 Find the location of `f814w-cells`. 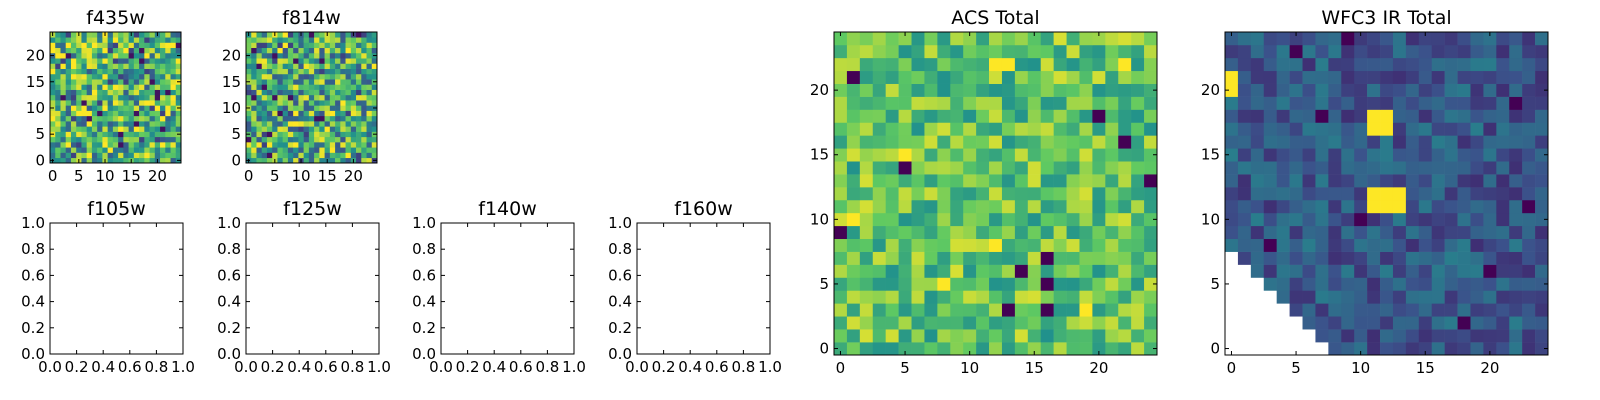

f814w-cells is located at coordinates (312, 98).